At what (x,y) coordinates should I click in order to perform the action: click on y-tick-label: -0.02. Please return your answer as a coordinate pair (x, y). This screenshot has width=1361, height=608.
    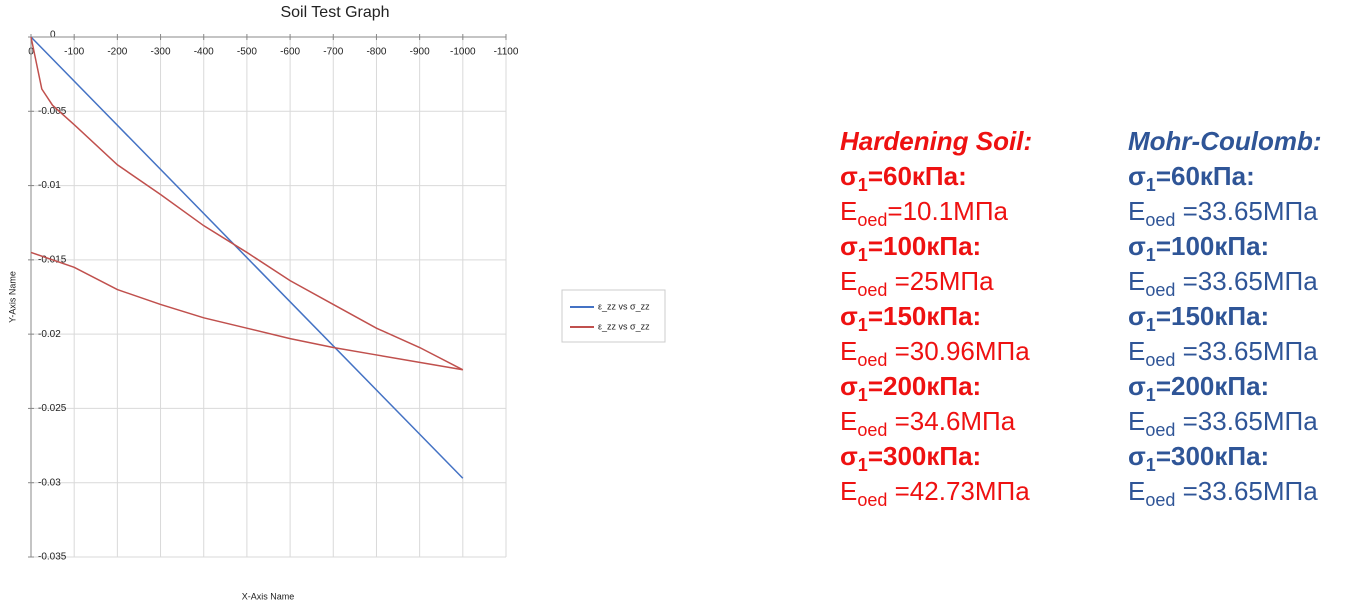
    Looking at the image, I should click on (49, 334).